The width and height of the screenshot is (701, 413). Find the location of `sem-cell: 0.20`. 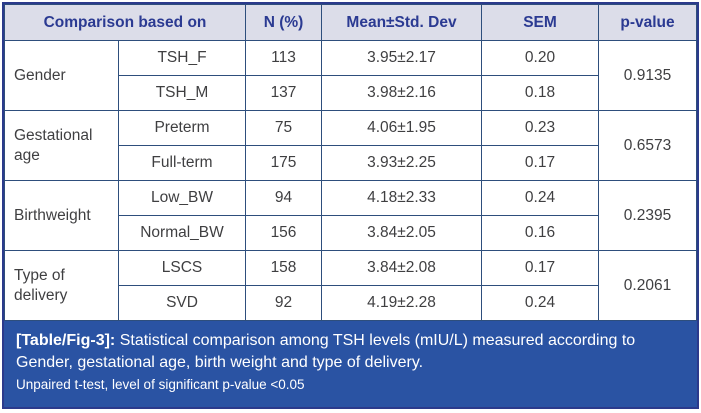

sem-cell: 0.20 is located at coordinates (540, 58).